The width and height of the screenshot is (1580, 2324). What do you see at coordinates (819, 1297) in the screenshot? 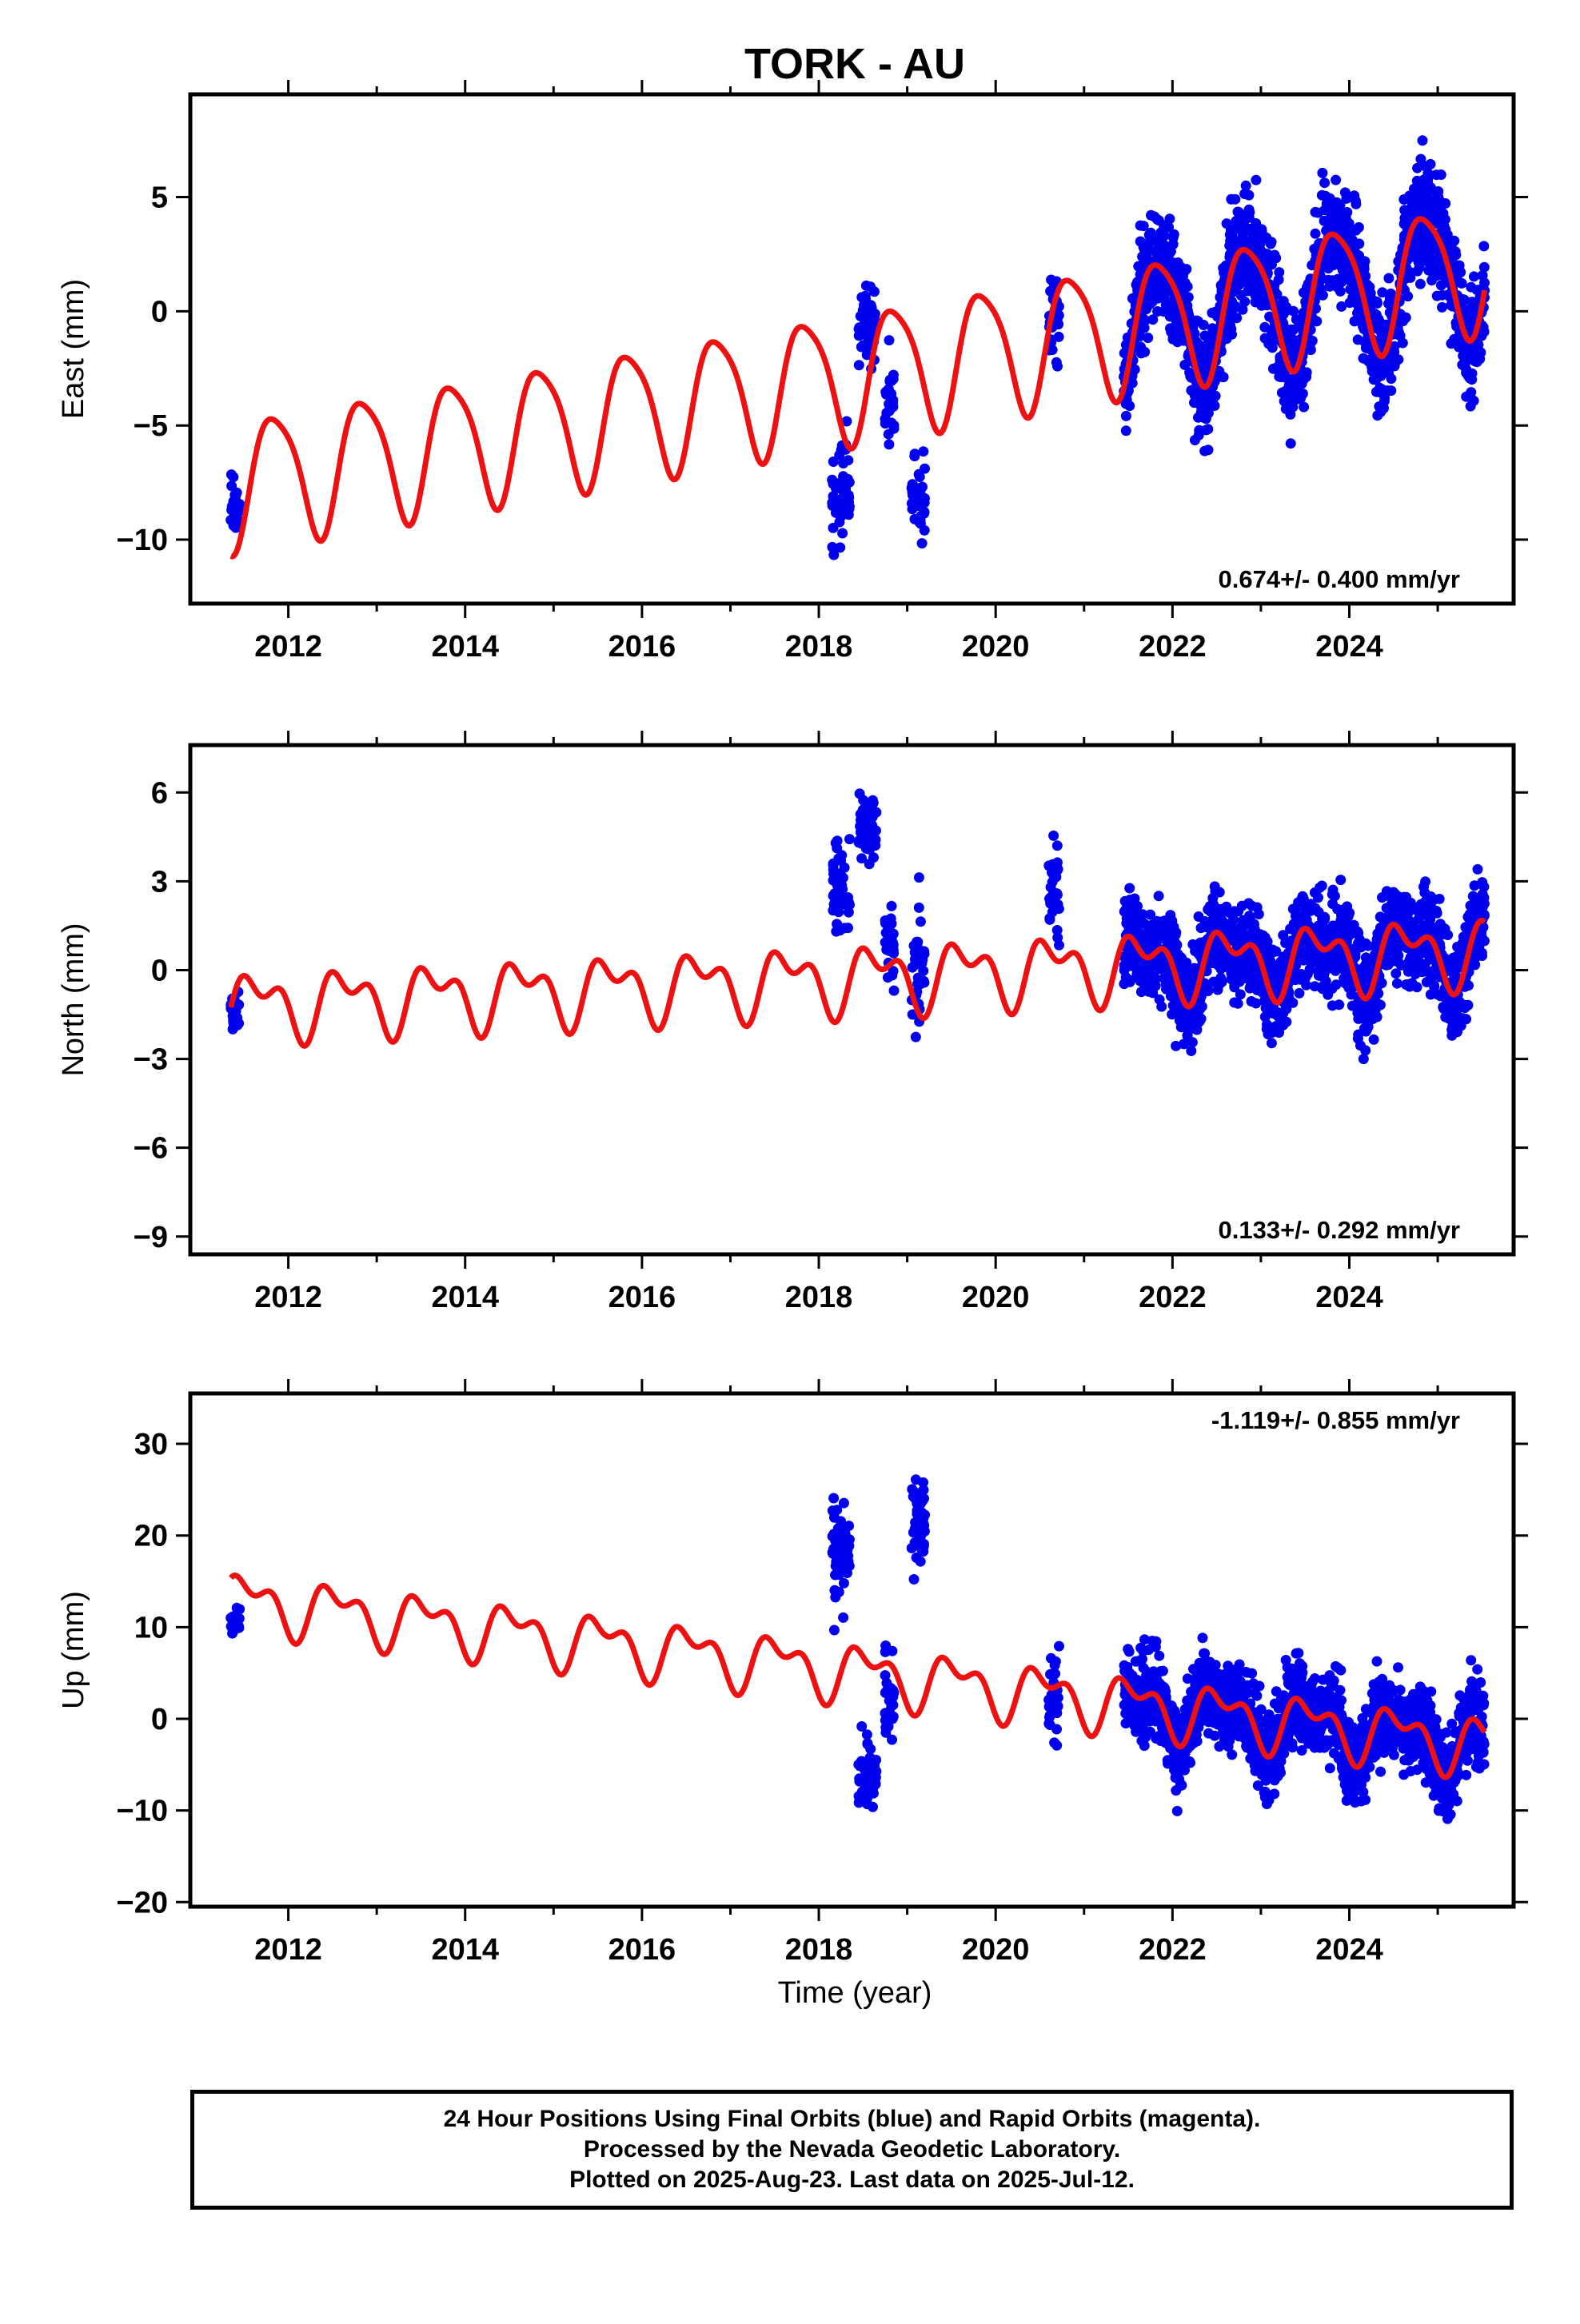
I see `x-tick-label: 2018` at bounding box center [819, 1297].